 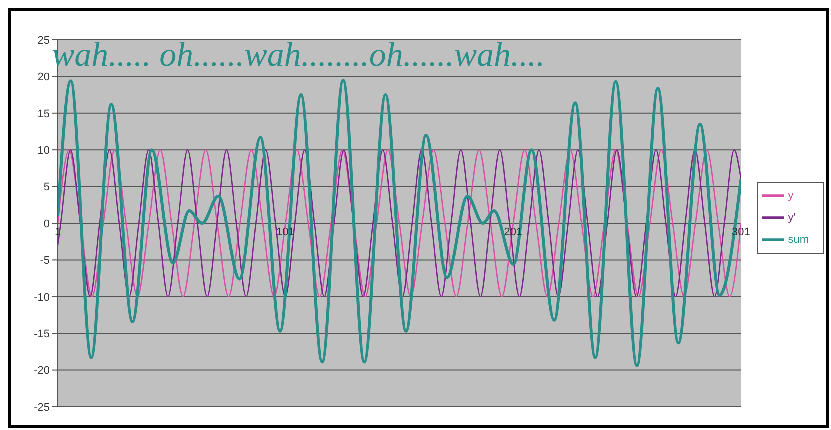 I want to click on y-tick-label: 5, so click(x=47, y=188).